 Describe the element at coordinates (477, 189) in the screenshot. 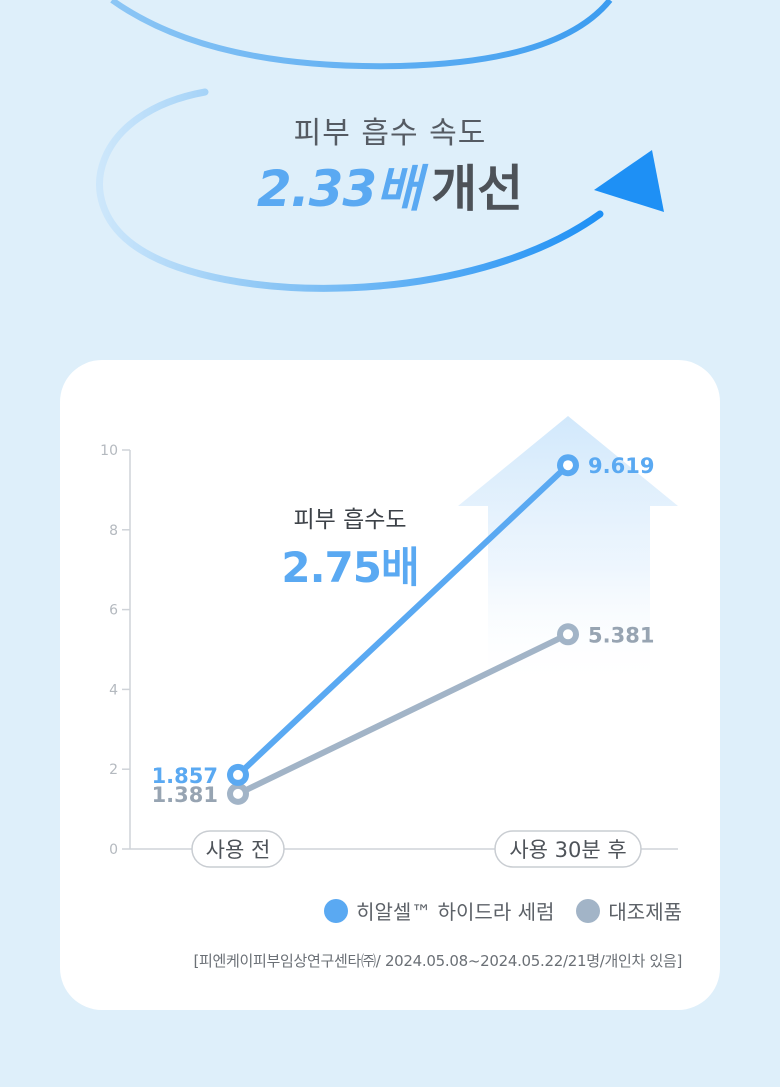

I see `hero-highlight-word: 개선` at that location.